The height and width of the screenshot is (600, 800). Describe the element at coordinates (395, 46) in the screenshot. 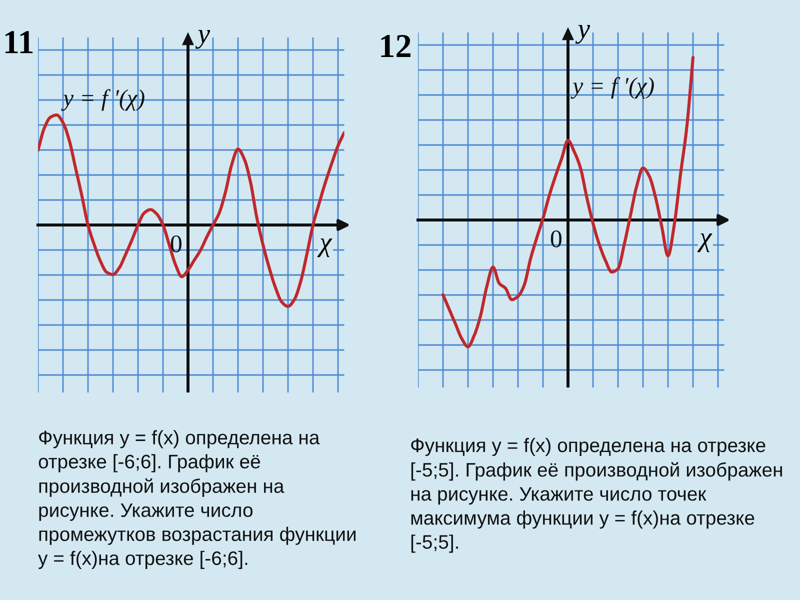

I see `chart-title: 12` at that location.